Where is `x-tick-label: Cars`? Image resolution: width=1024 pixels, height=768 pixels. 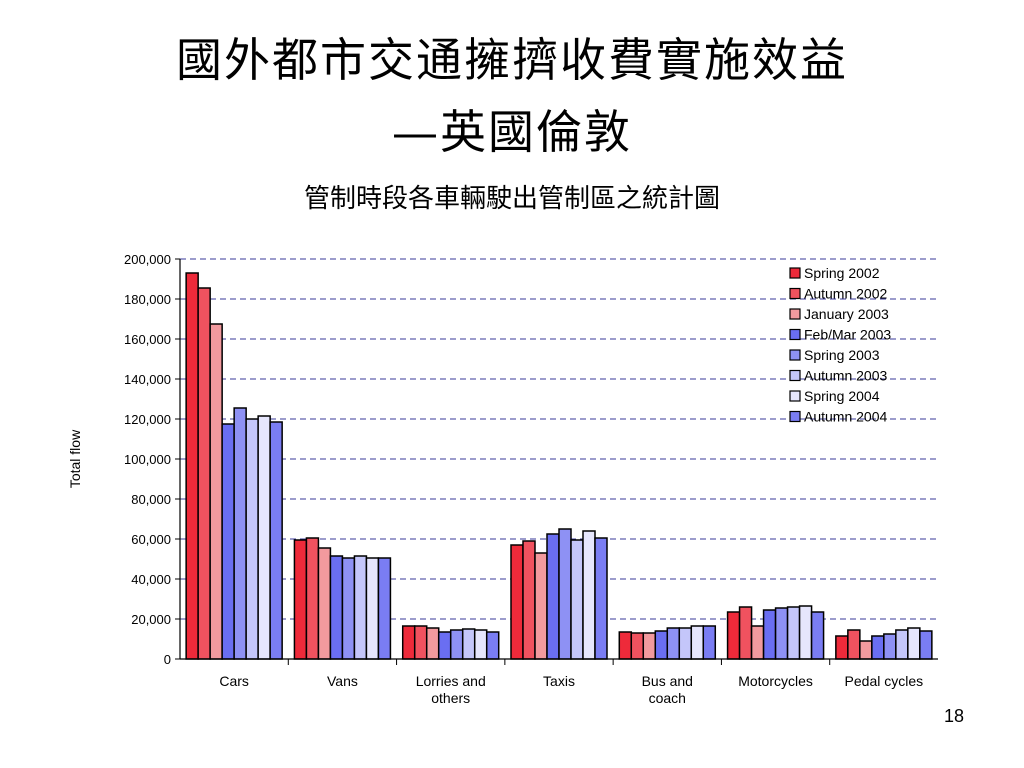
x-tick-label: Cars is located at coordinates (234, 681).